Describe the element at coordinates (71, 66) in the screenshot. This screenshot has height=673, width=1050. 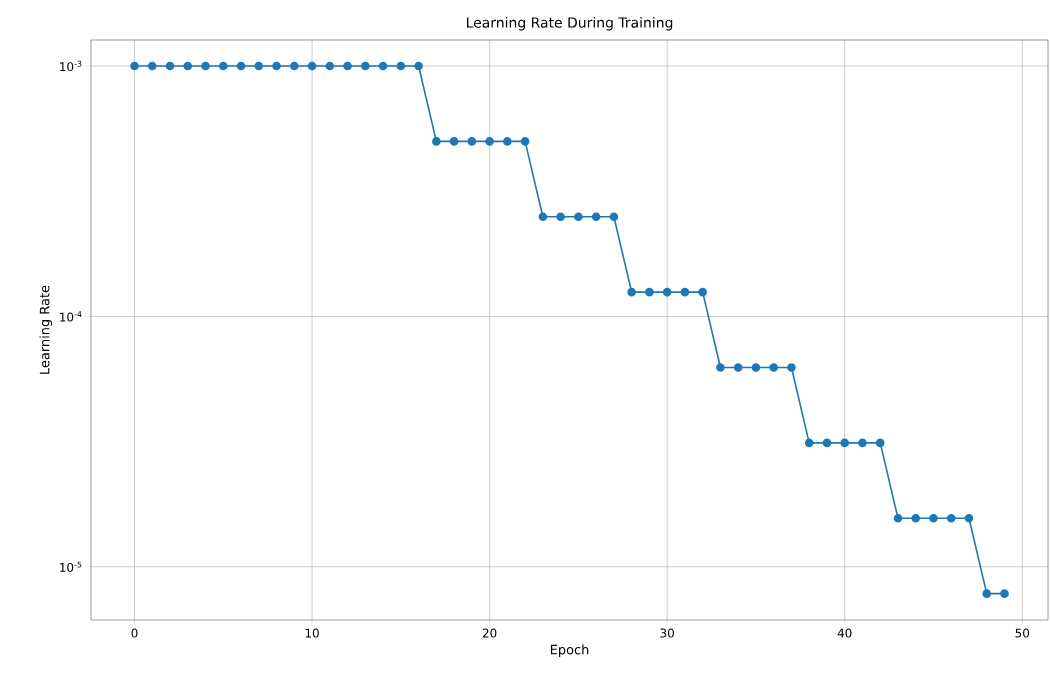
I see `y-tick-label: 10$^{-3}$` at that location.